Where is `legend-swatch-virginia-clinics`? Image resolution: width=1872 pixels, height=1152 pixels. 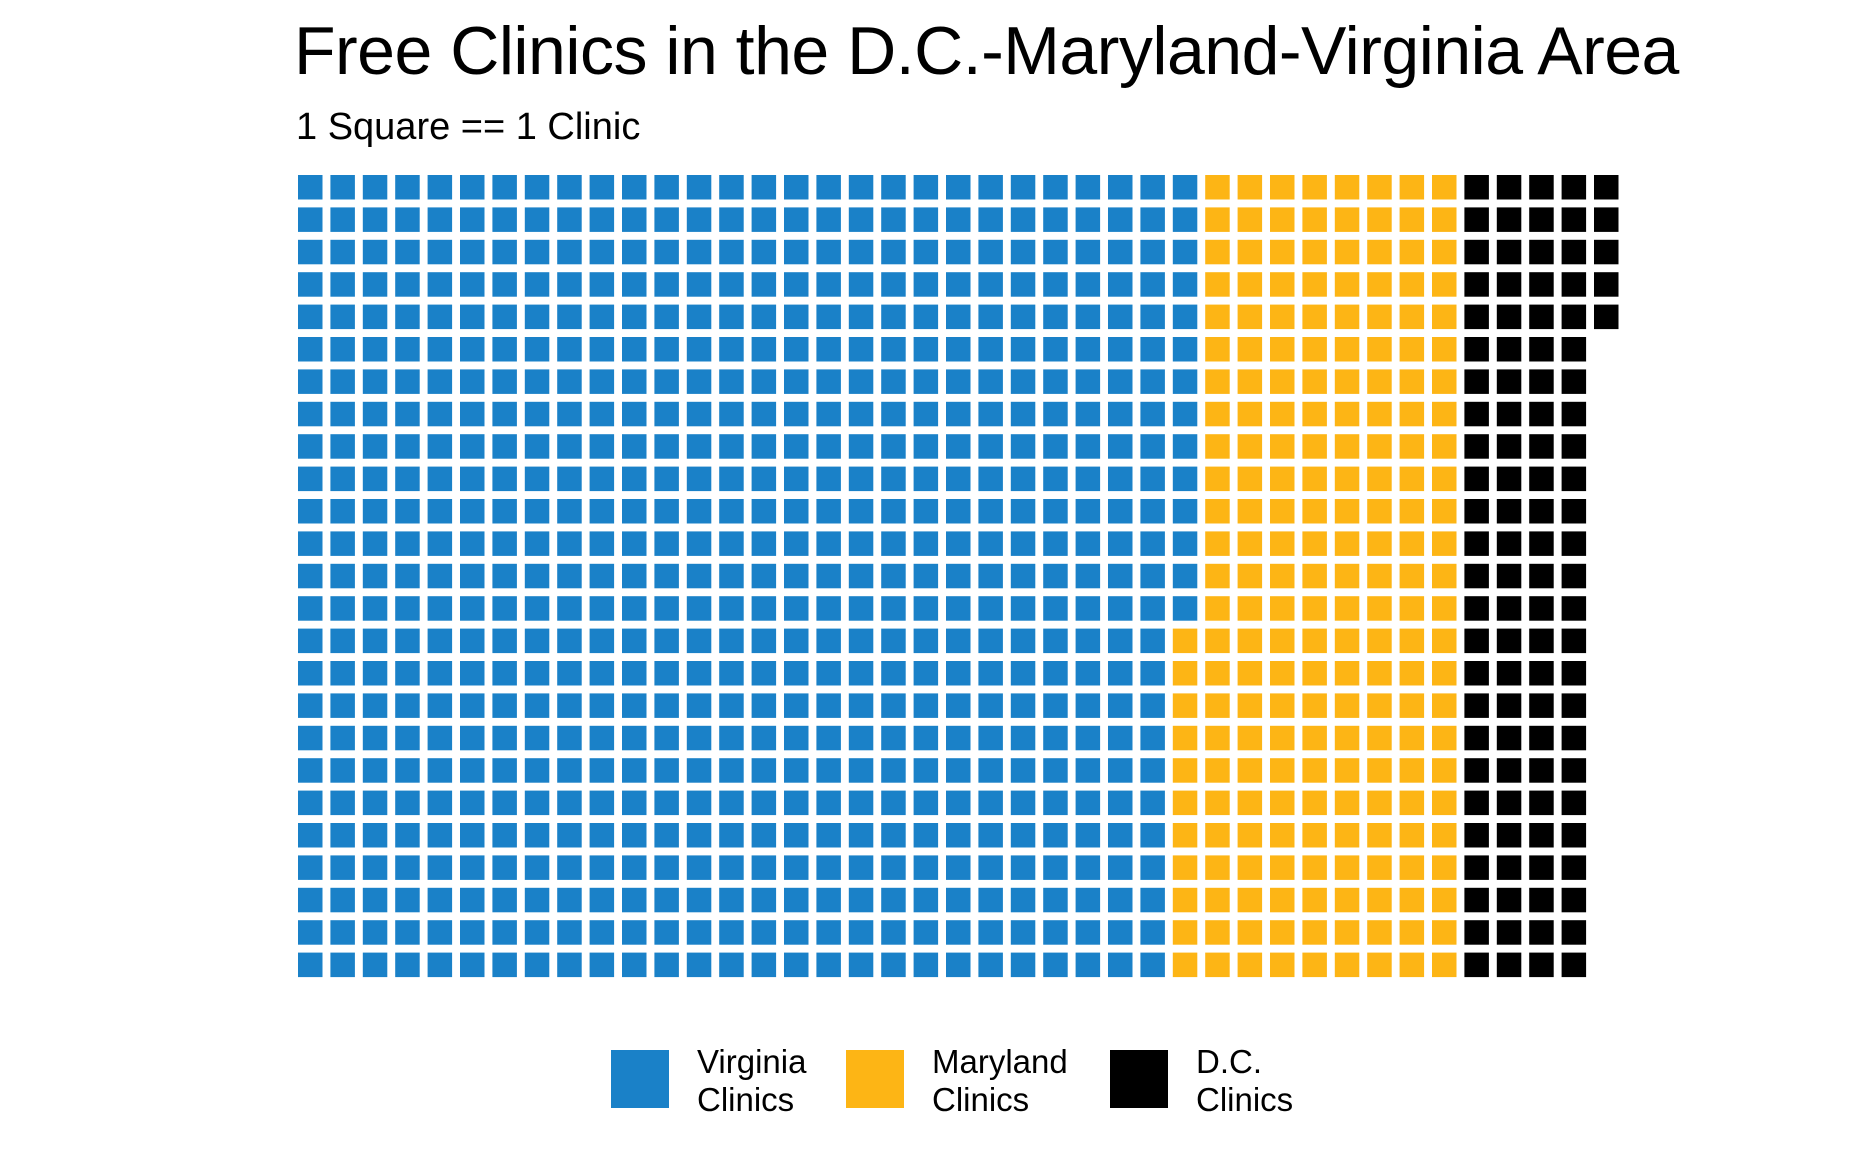
legend-swatch-virginia-clinics is located at coordinates (640, 1079).